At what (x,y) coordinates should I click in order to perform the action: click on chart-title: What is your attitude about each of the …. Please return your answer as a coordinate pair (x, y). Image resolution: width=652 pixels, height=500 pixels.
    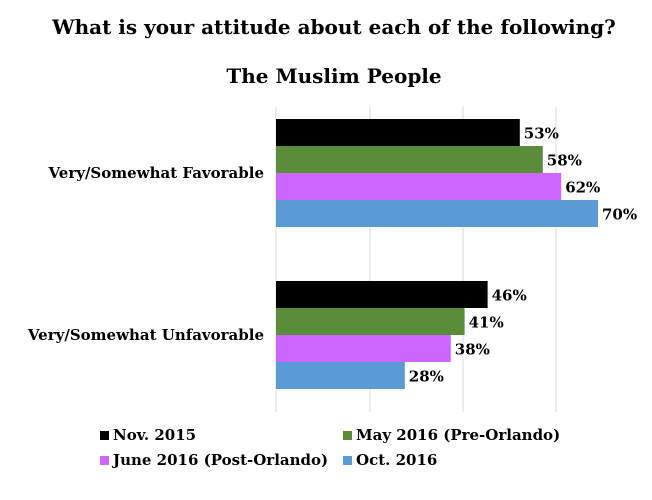
    Looking at the image, I should click on (333, 27).